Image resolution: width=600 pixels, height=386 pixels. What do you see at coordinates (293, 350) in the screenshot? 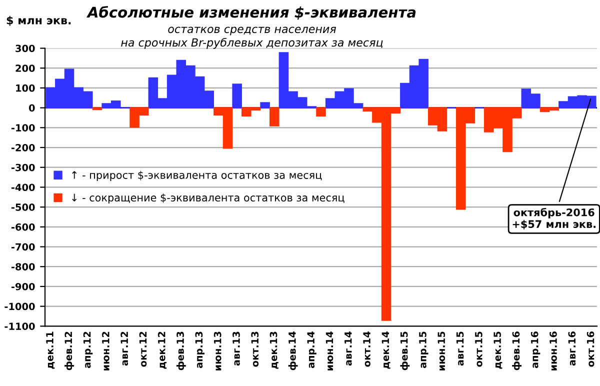
I see `x-tick-label: фев.14` at bounding box center [293, 350].